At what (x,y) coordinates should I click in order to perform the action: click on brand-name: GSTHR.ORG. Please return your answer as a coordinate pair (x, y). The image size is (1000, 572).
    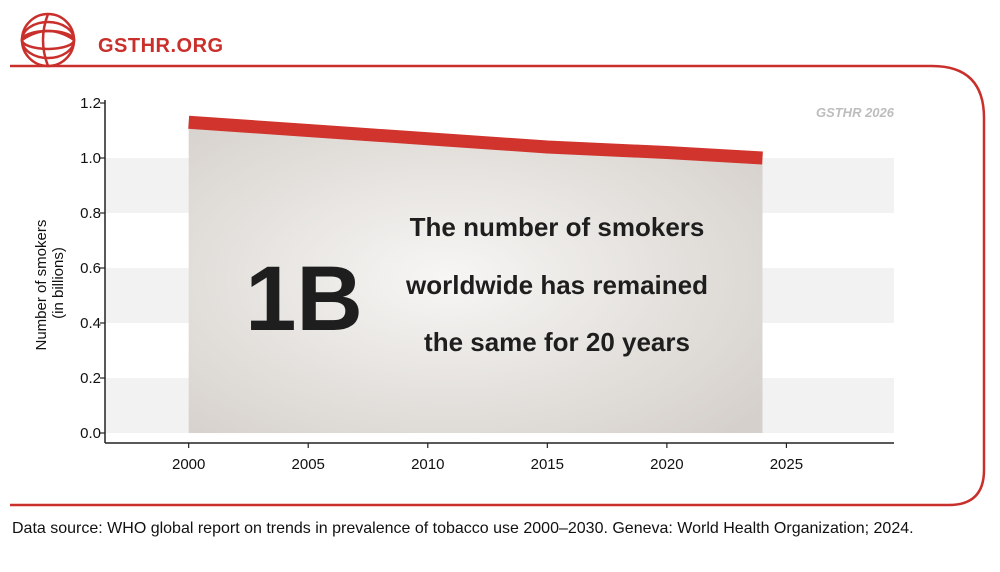
    Looking at the image, I should click on (161, 46).